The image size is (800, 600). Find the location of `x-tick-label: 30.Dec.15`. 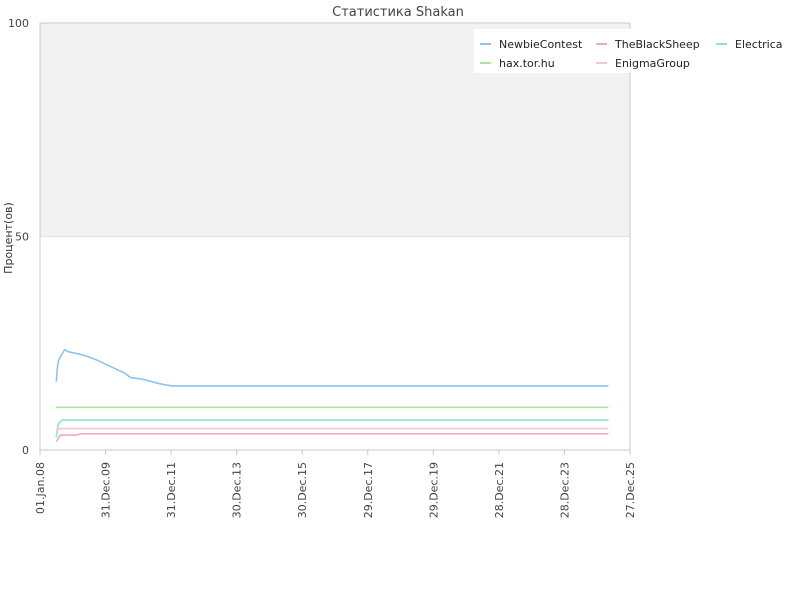

x-tick-label: 30.Dec.15 is located at coordinates (302, 490).